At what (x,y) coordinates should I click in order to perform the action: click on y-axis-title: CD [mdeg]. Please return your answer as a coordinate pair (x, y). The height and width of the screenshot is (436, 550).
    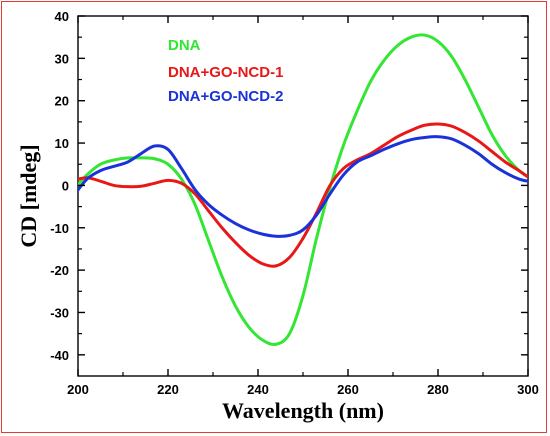
    Looking at the image, I should click on (28, 195).